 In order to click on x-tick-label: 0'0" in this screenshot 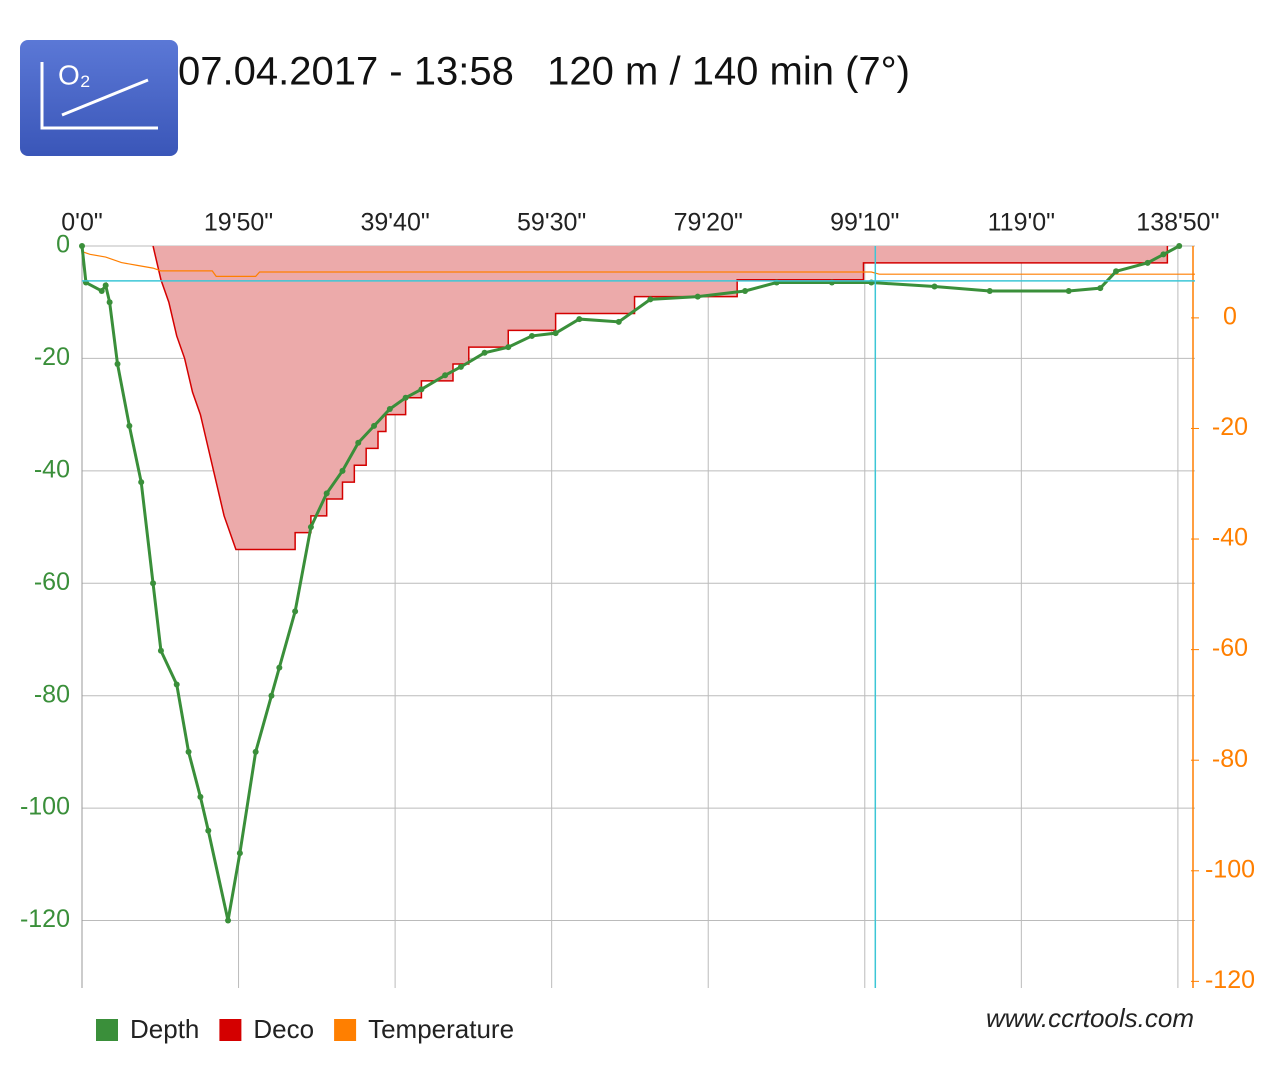, I will do `click(81, 223)`.